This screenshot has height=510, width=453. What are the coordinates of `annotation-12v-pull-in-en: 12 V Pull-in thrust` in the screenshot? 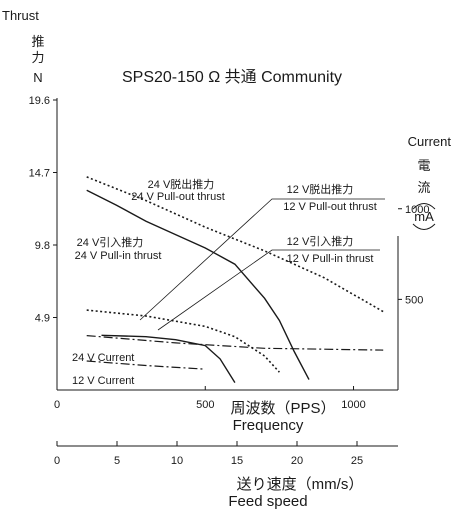 It's located at (330, 259).